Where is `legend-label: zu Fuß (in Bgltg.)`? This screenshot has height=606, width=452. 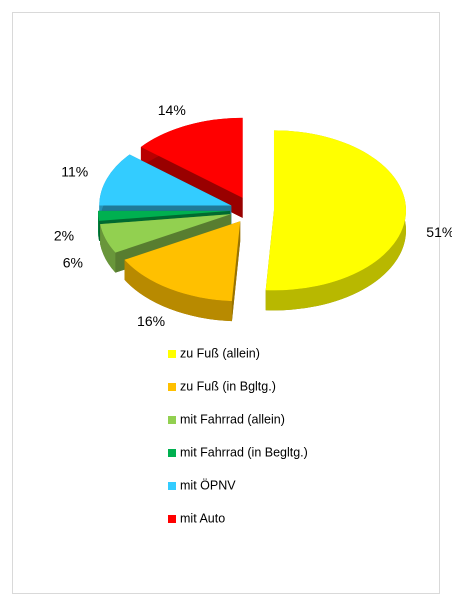
legend-label: zu Fuß (in Bgltg.) is located at coordinates (228, 386).